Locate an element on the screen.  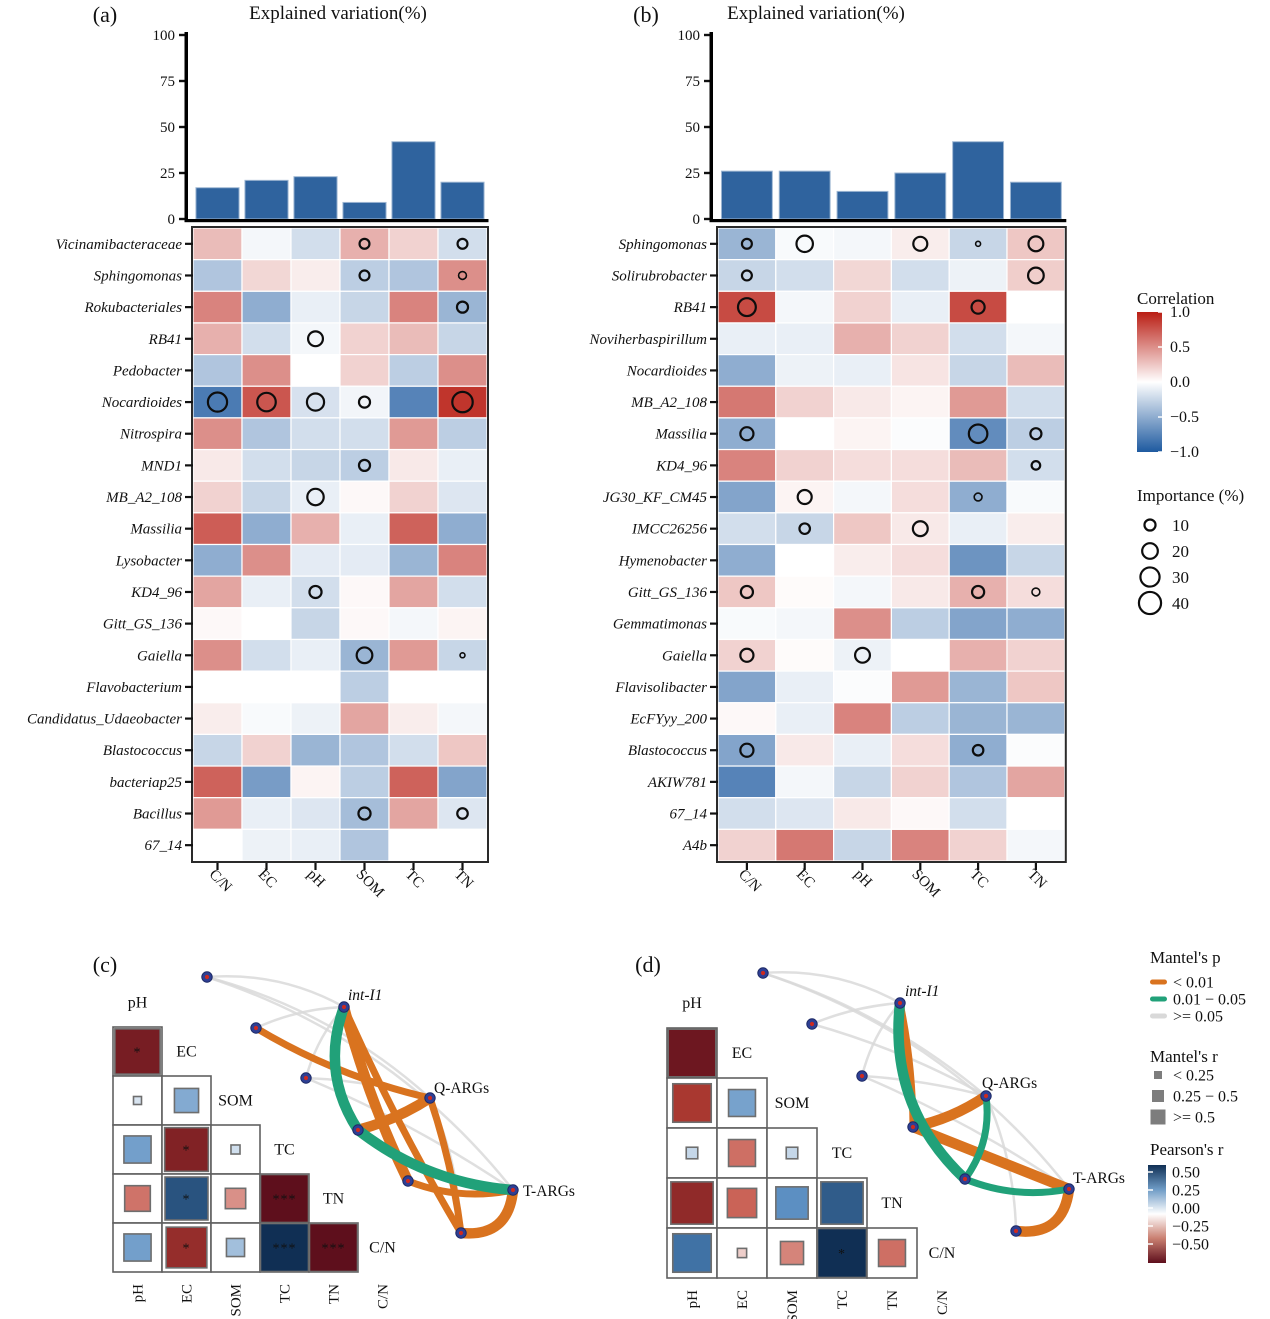
bar-axis-tick-label: 75 is located at coordinates (692, 82).